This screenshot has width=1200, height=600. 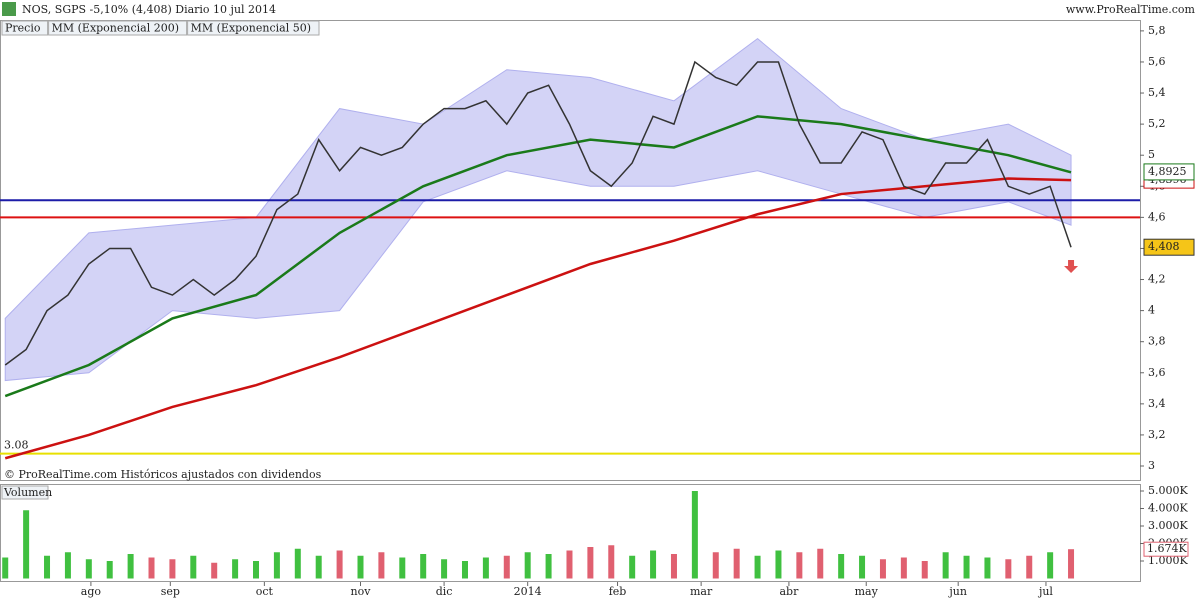 I want to click on y-tick-label: 1.000K, so click(x=1168, y=560).